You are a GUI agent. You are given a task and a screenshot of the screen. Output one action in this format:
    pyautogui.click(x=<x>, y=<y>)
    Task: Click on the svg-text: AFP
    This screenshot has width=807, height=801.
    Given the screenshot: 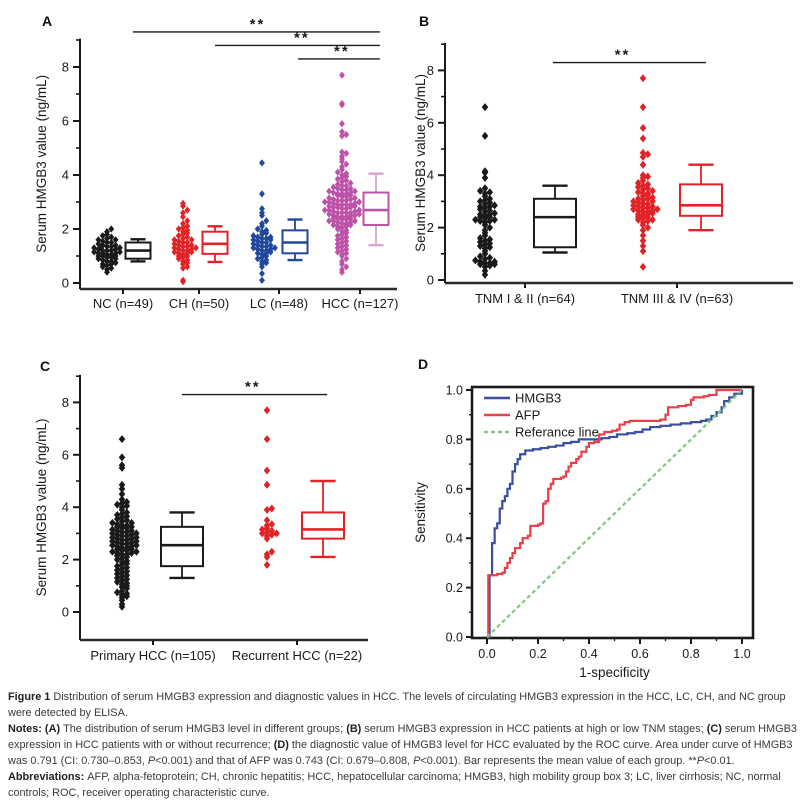 What is the action you would take?
    pyautogui.click(x=527, y=415)
    